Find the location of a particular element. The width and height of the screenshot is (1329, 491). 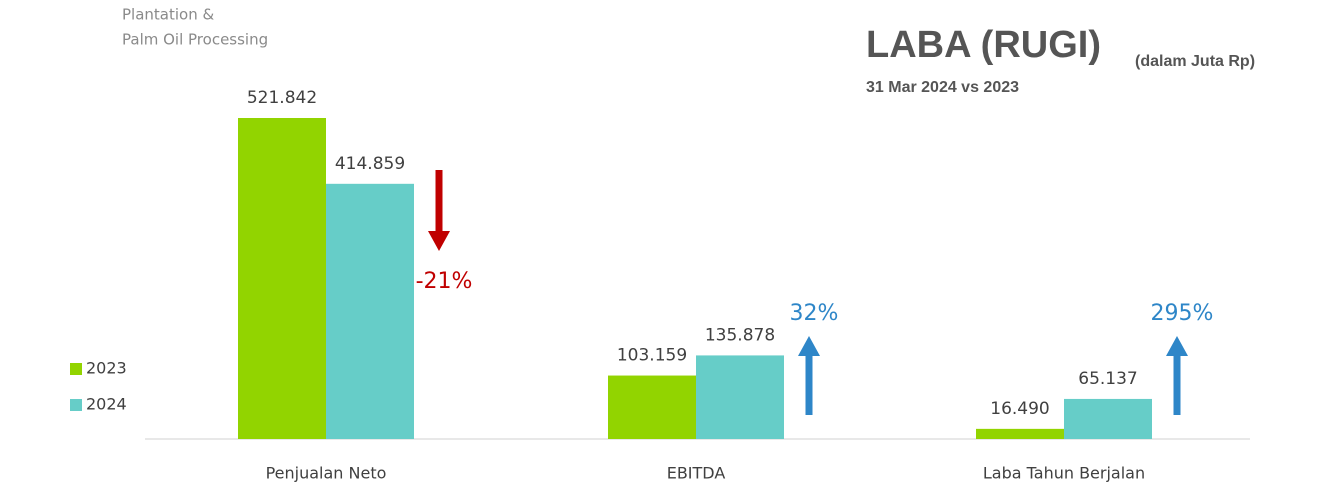

brand-line: Plantation & is located at coordinates (168, 15).